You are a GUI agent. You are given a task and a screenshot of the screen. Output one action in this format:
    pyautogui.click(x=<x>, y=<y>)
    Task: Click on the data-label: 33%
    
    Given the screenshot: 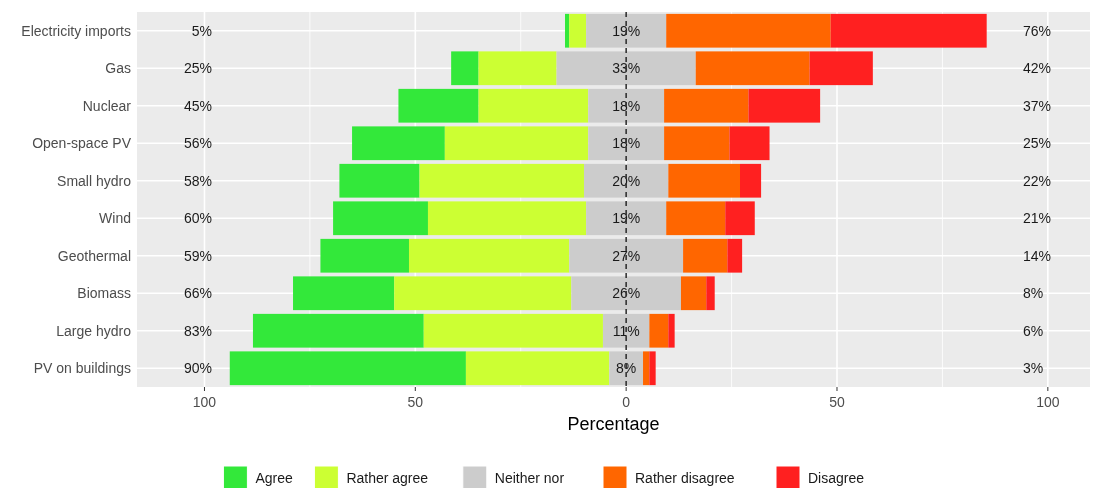 What is the action you would take?
    pyautogui.click(x=626, y=68)
    